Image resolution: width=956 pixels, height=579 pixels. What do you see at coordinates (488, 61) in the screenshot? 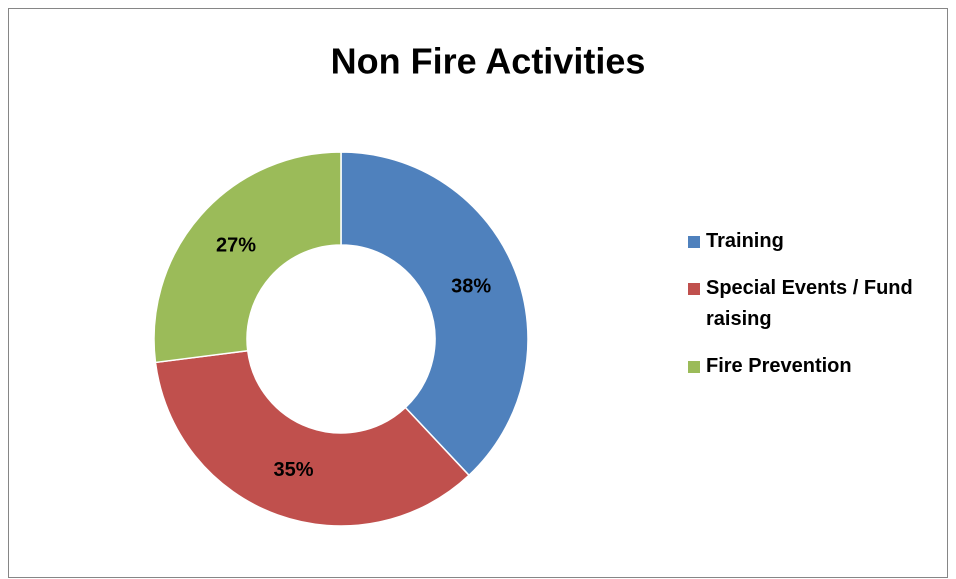
I see `chart-title: Non Fire Activities` at bounding box center [488, 61].